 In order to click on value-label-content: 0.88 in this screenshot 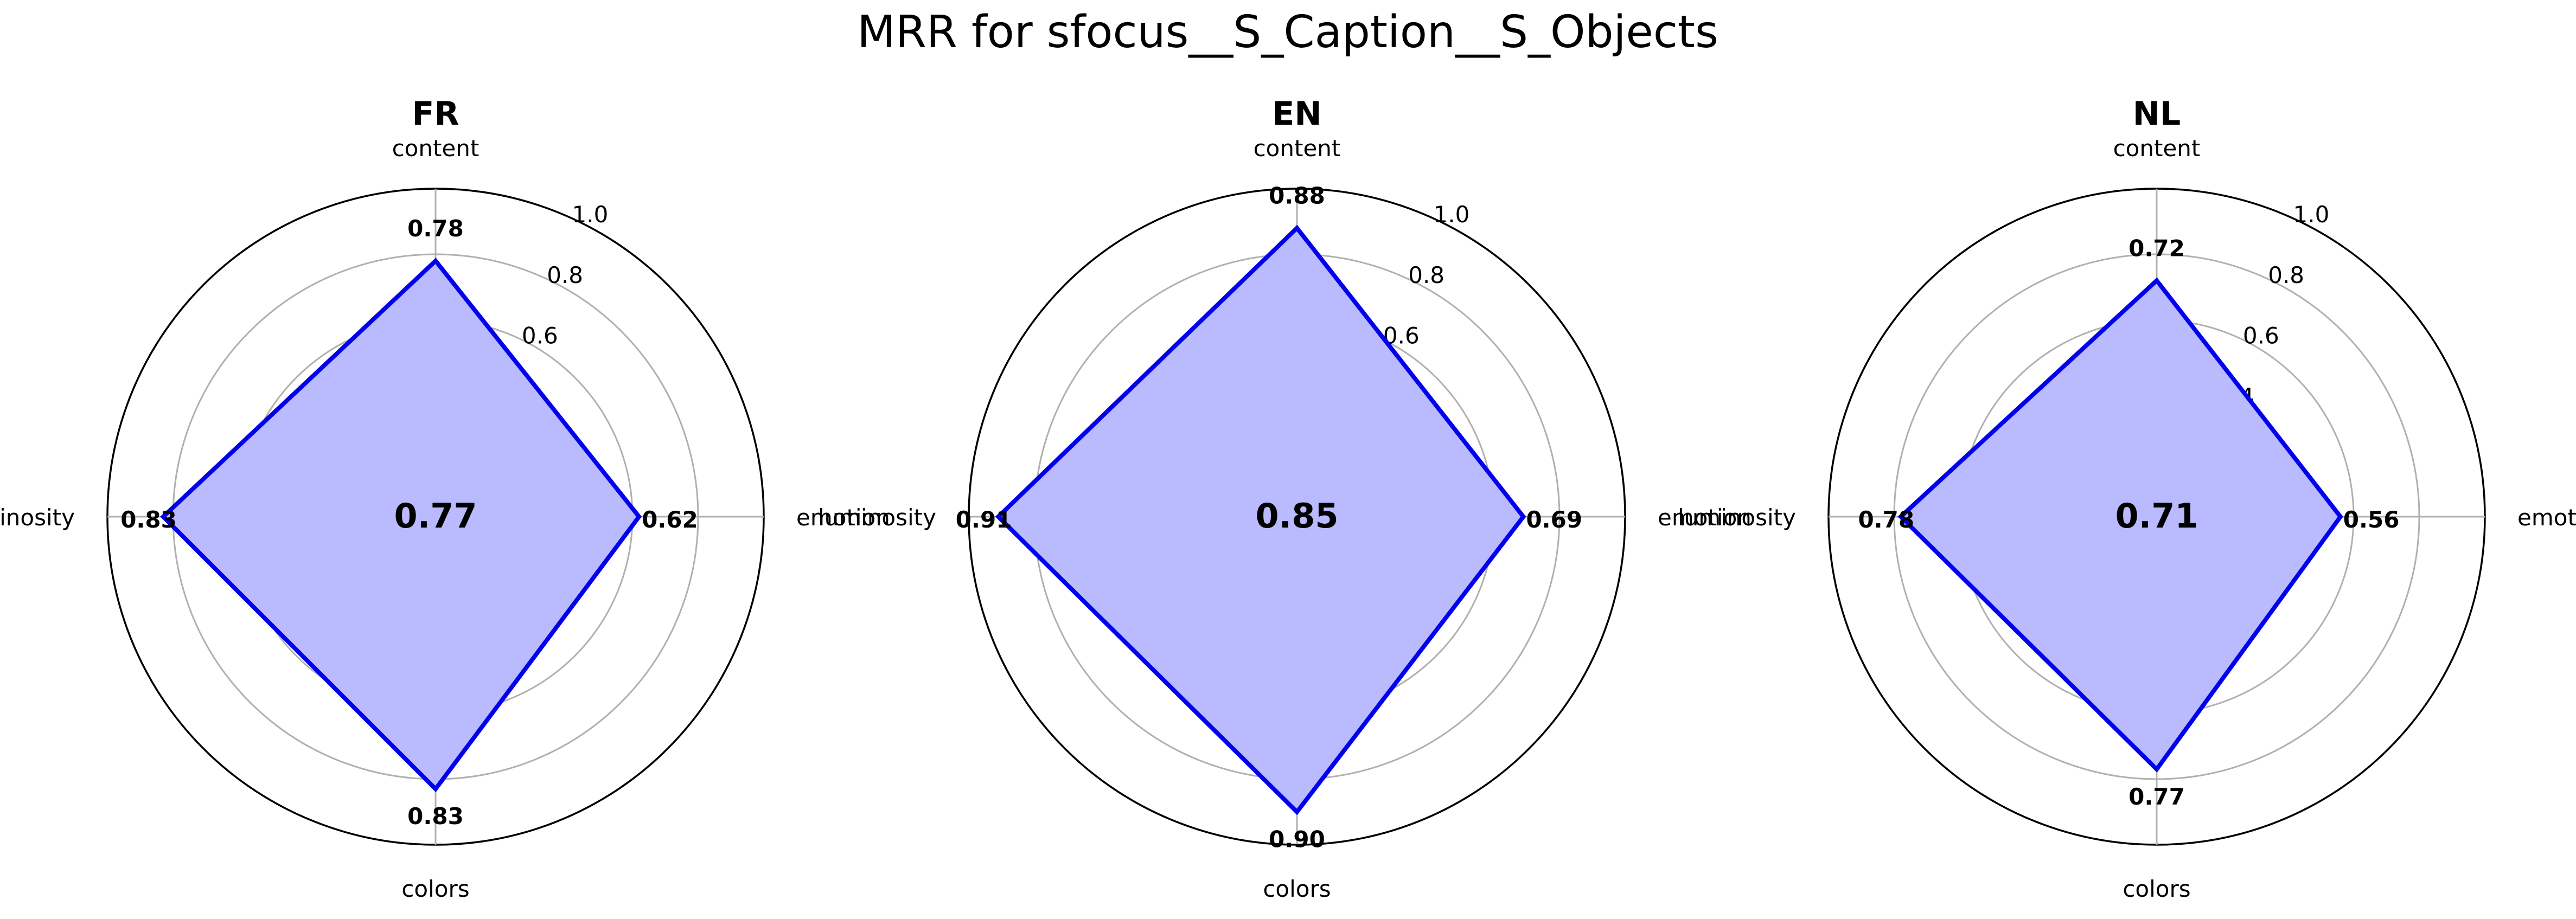, I will do `click(1297, 196)`.